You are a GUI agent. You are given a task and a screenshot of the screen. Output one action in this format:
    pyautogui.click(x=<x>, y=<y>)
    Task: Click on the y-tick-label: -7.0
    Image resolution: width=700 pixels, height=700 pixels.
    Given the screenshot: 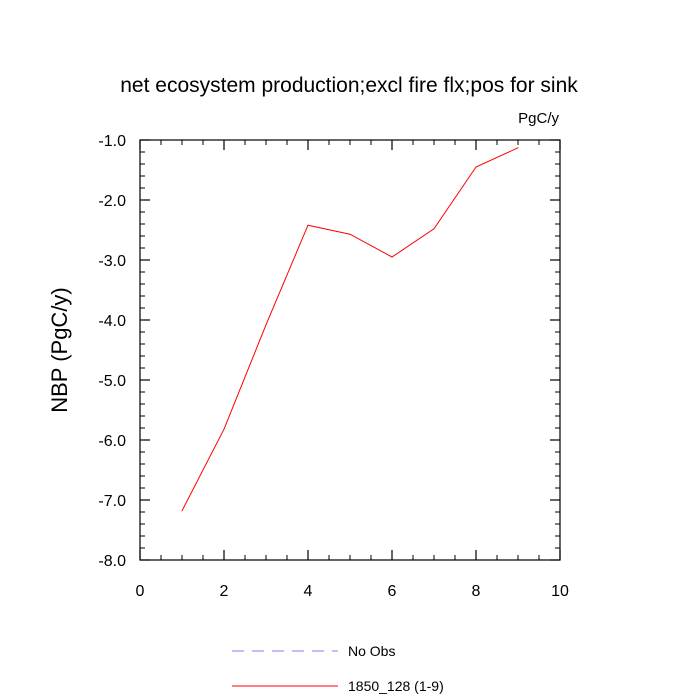 What is the action you would take?
    pyautogui.click(x=112, y=501)
    